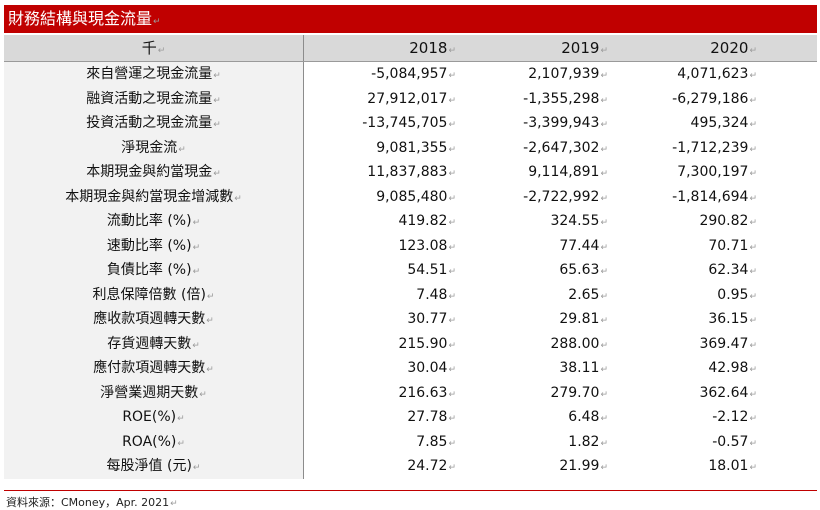 The height and width of the screenshot is (510, 820). Describe the element at coordinates (154, 48) in the screenshot. I see `header-unit: 千↵` at that location.